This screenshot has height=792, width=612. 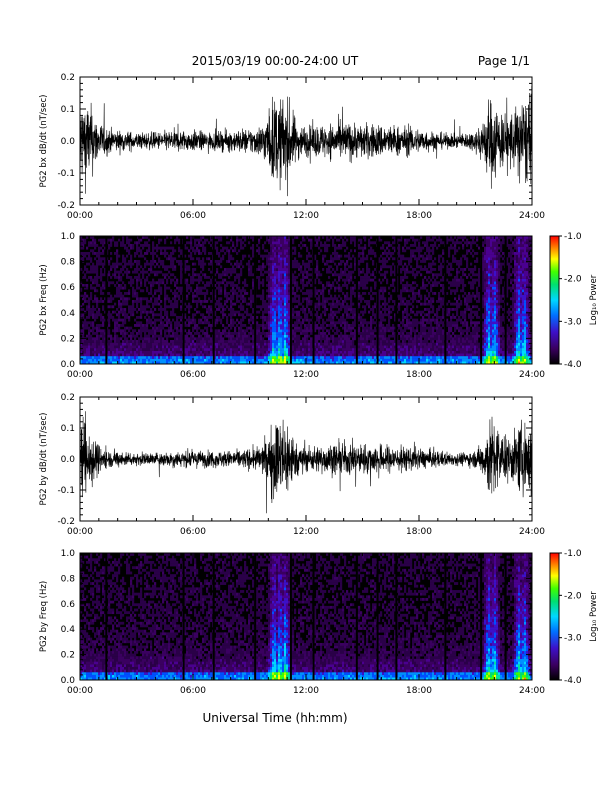 I want to click on page-title: 2015/03/19 00:00-24:00 UT, so click(x=275, y=61).